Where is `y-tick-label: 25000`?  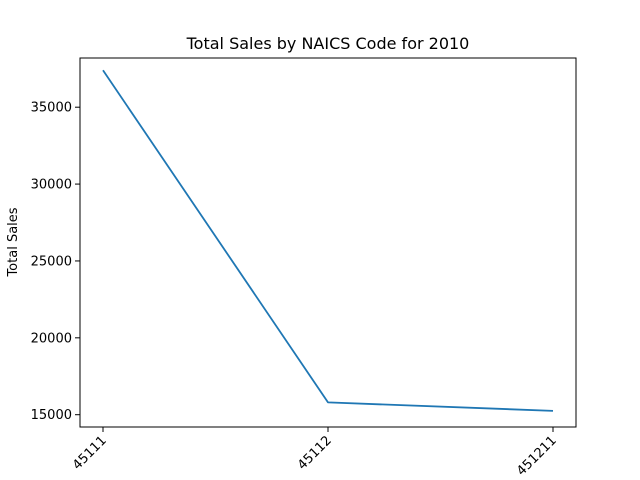
y-tick-label: 25000 is located at coordinates (51, 261).